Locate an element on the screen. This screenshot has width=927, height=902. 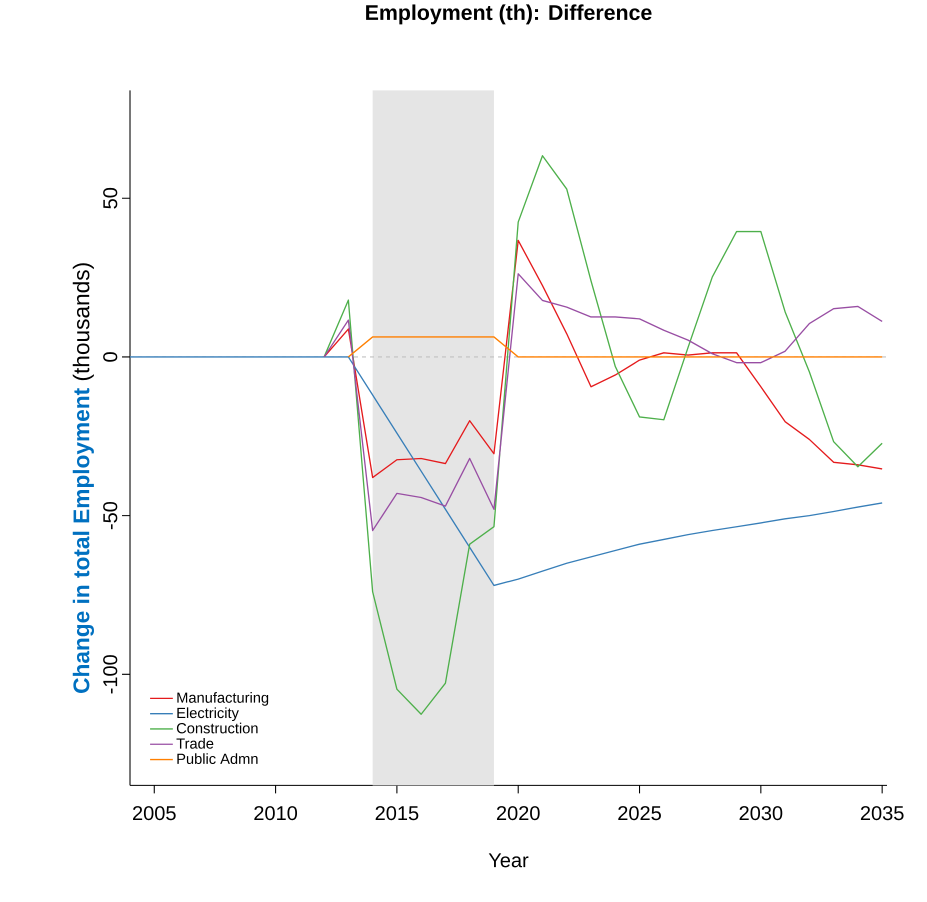
y-tick-label: 50 is located at coordinates (110, 198).